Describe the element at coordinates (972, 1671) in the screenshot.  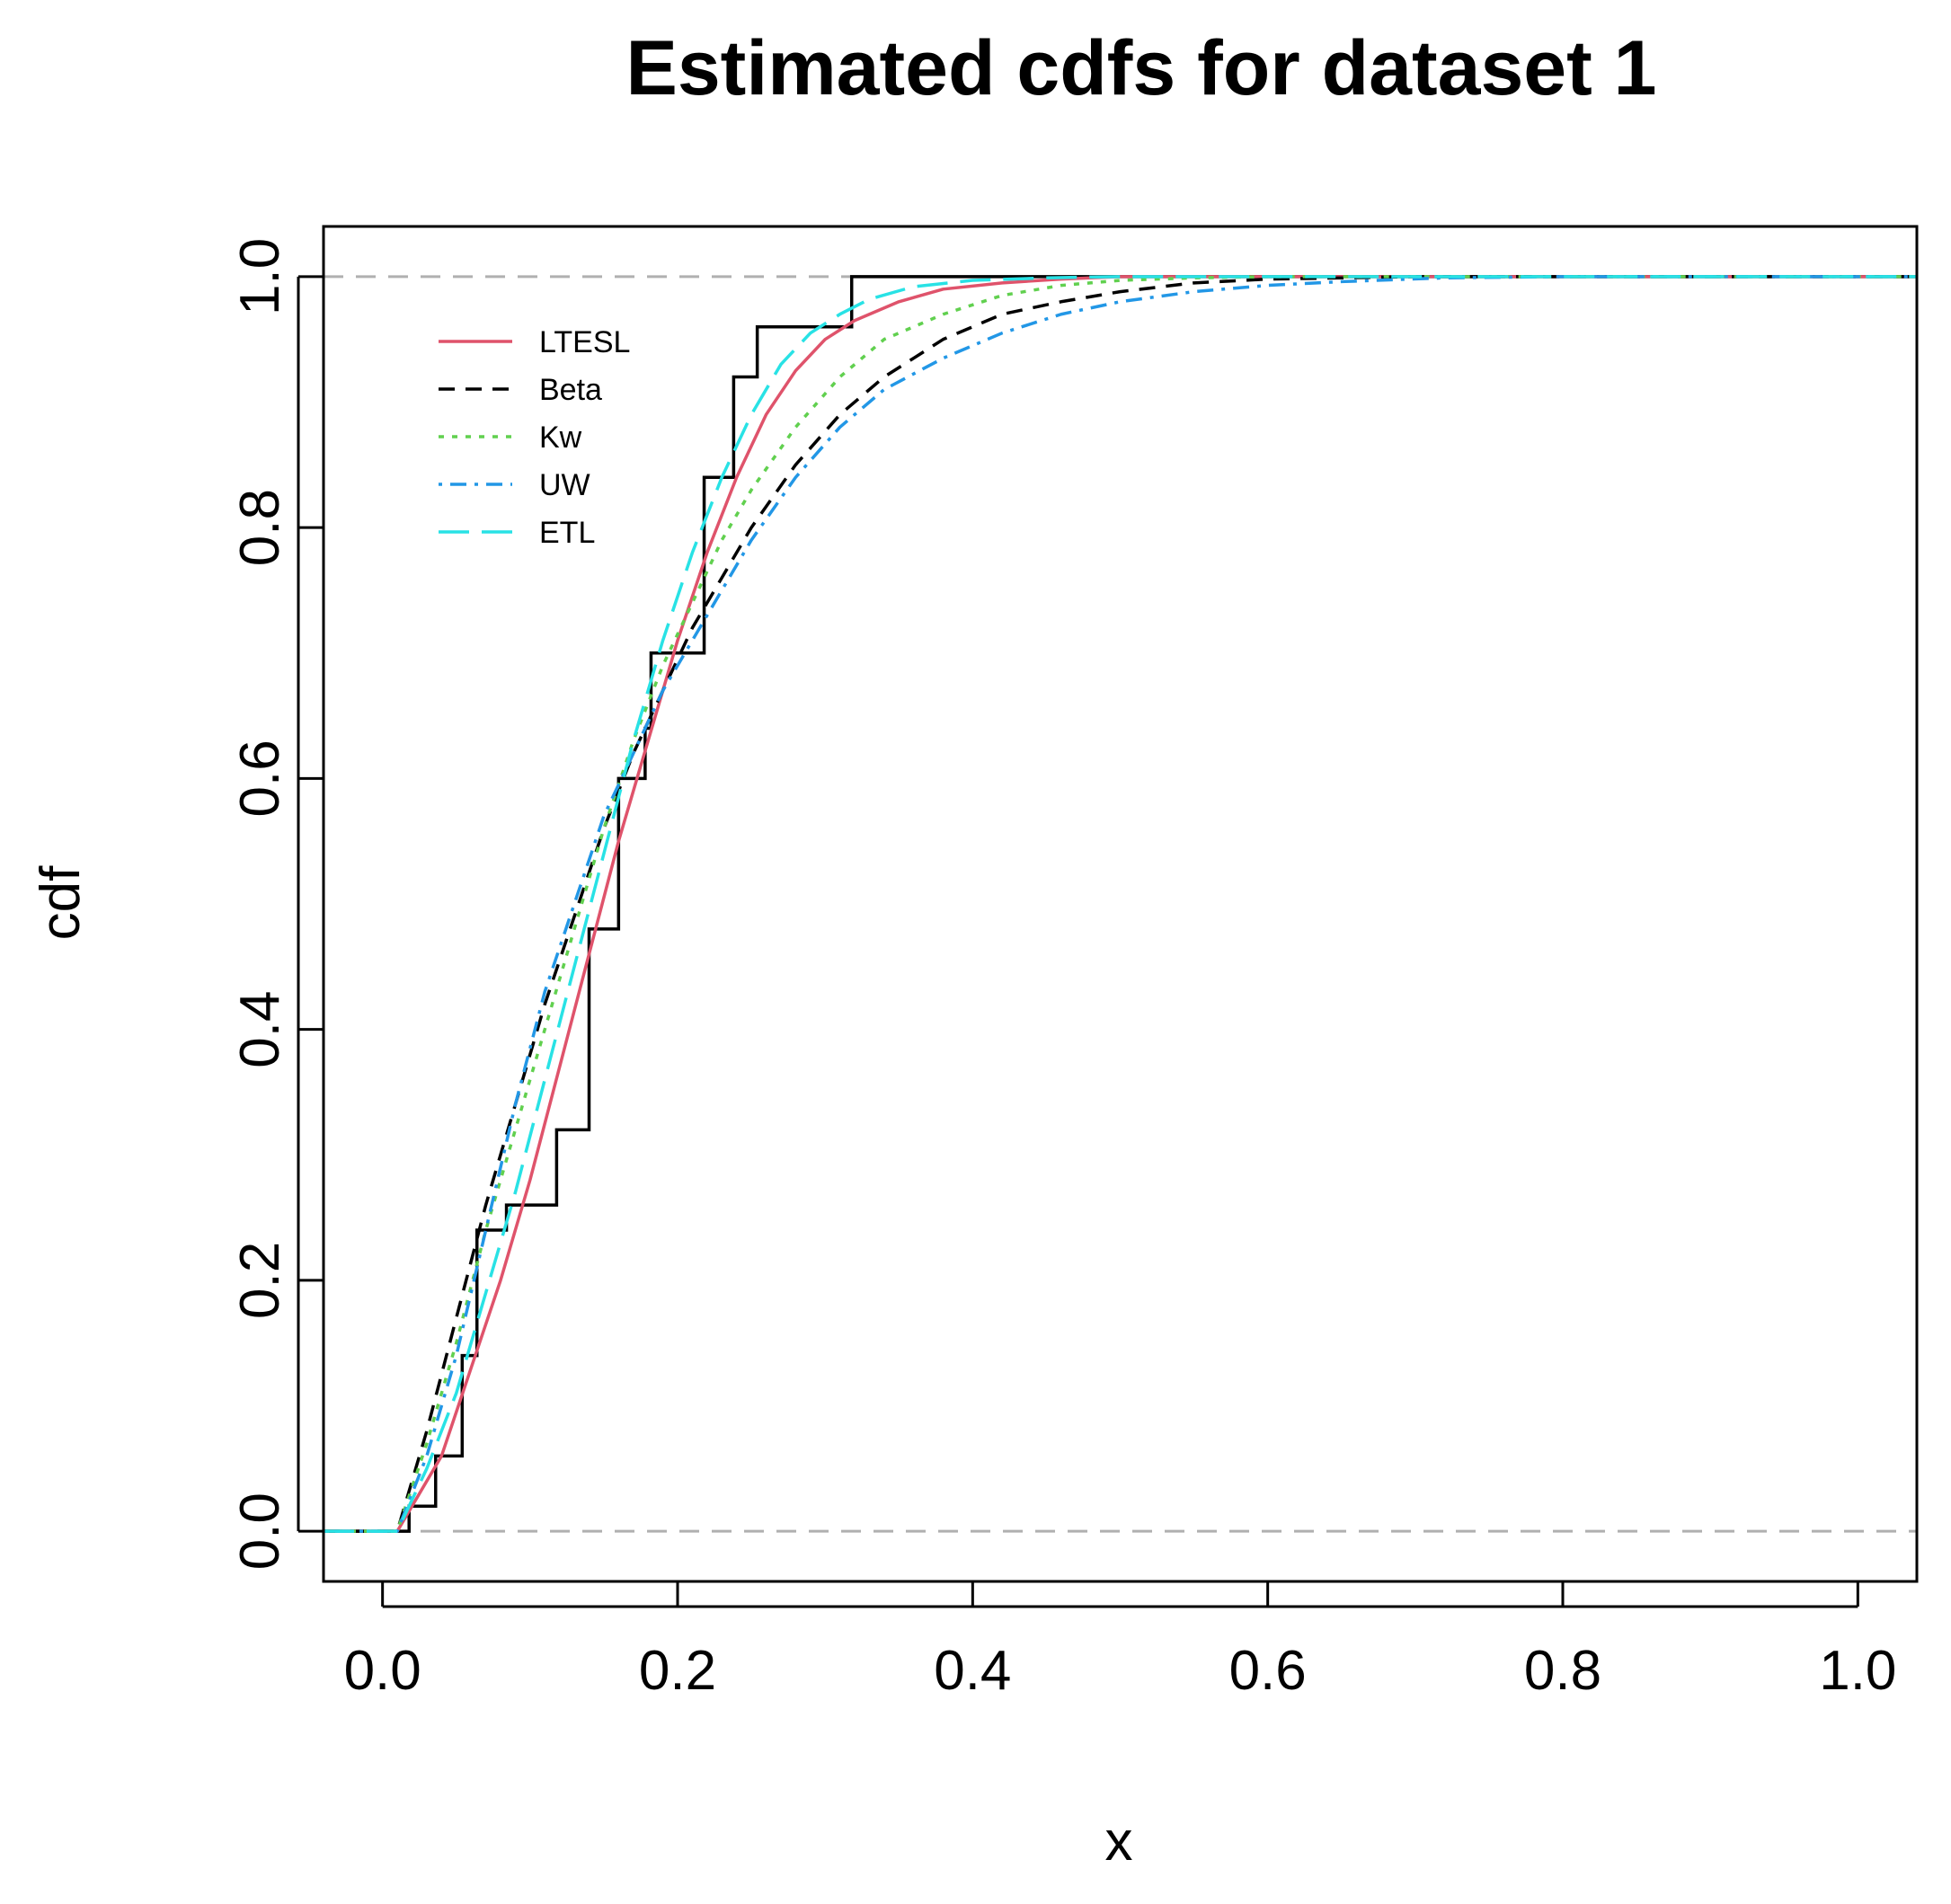
I see `x-tick-label: 0.4` at that location.